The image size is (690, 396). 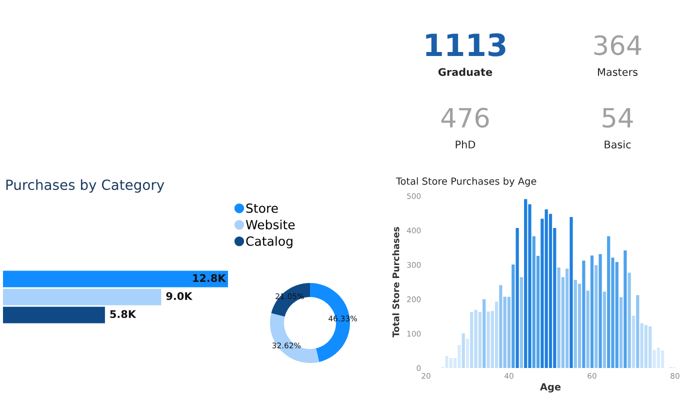 What do you see at coordinates (262, 208) in the screenshot?
I see `legend-label: Store` at bounding box center [262, 208].